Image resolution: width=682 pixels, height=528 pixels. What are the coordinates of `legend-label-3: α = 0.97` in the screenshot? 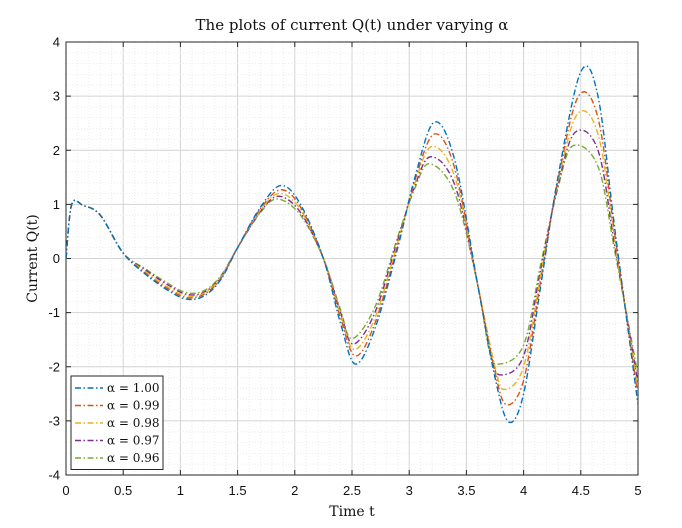 It's located at (133, 441).